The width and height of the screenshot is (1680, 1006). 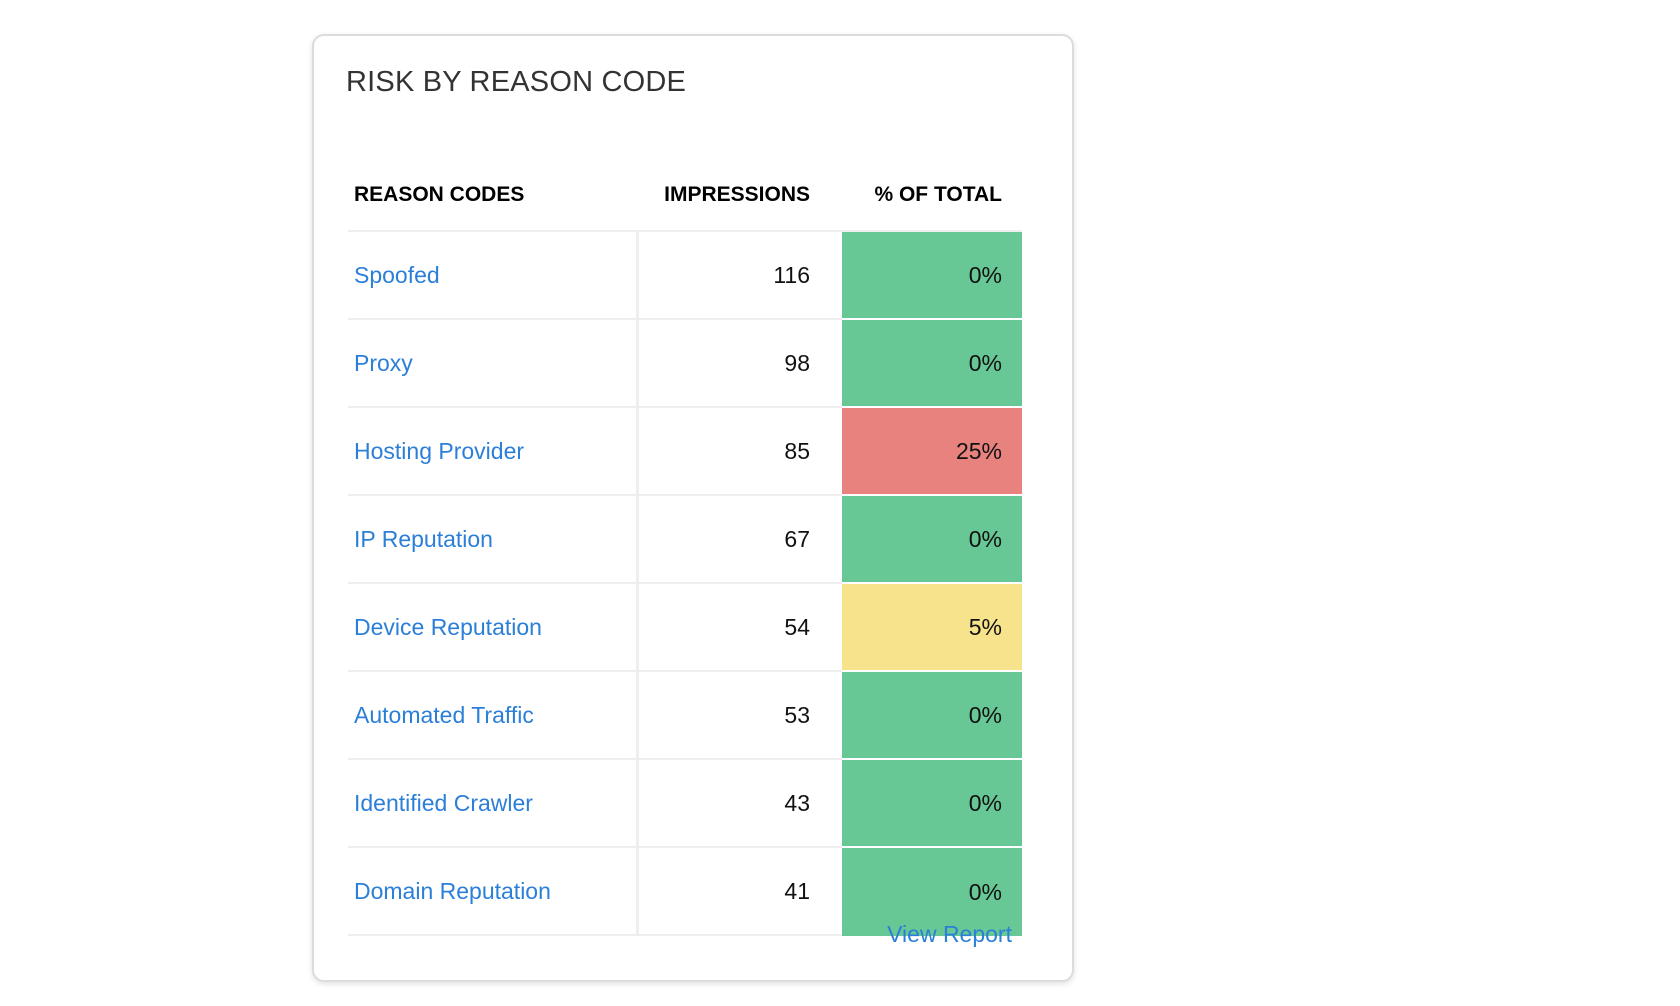 I want to click on percent-cell: 25%, so click(x=932, y=452).